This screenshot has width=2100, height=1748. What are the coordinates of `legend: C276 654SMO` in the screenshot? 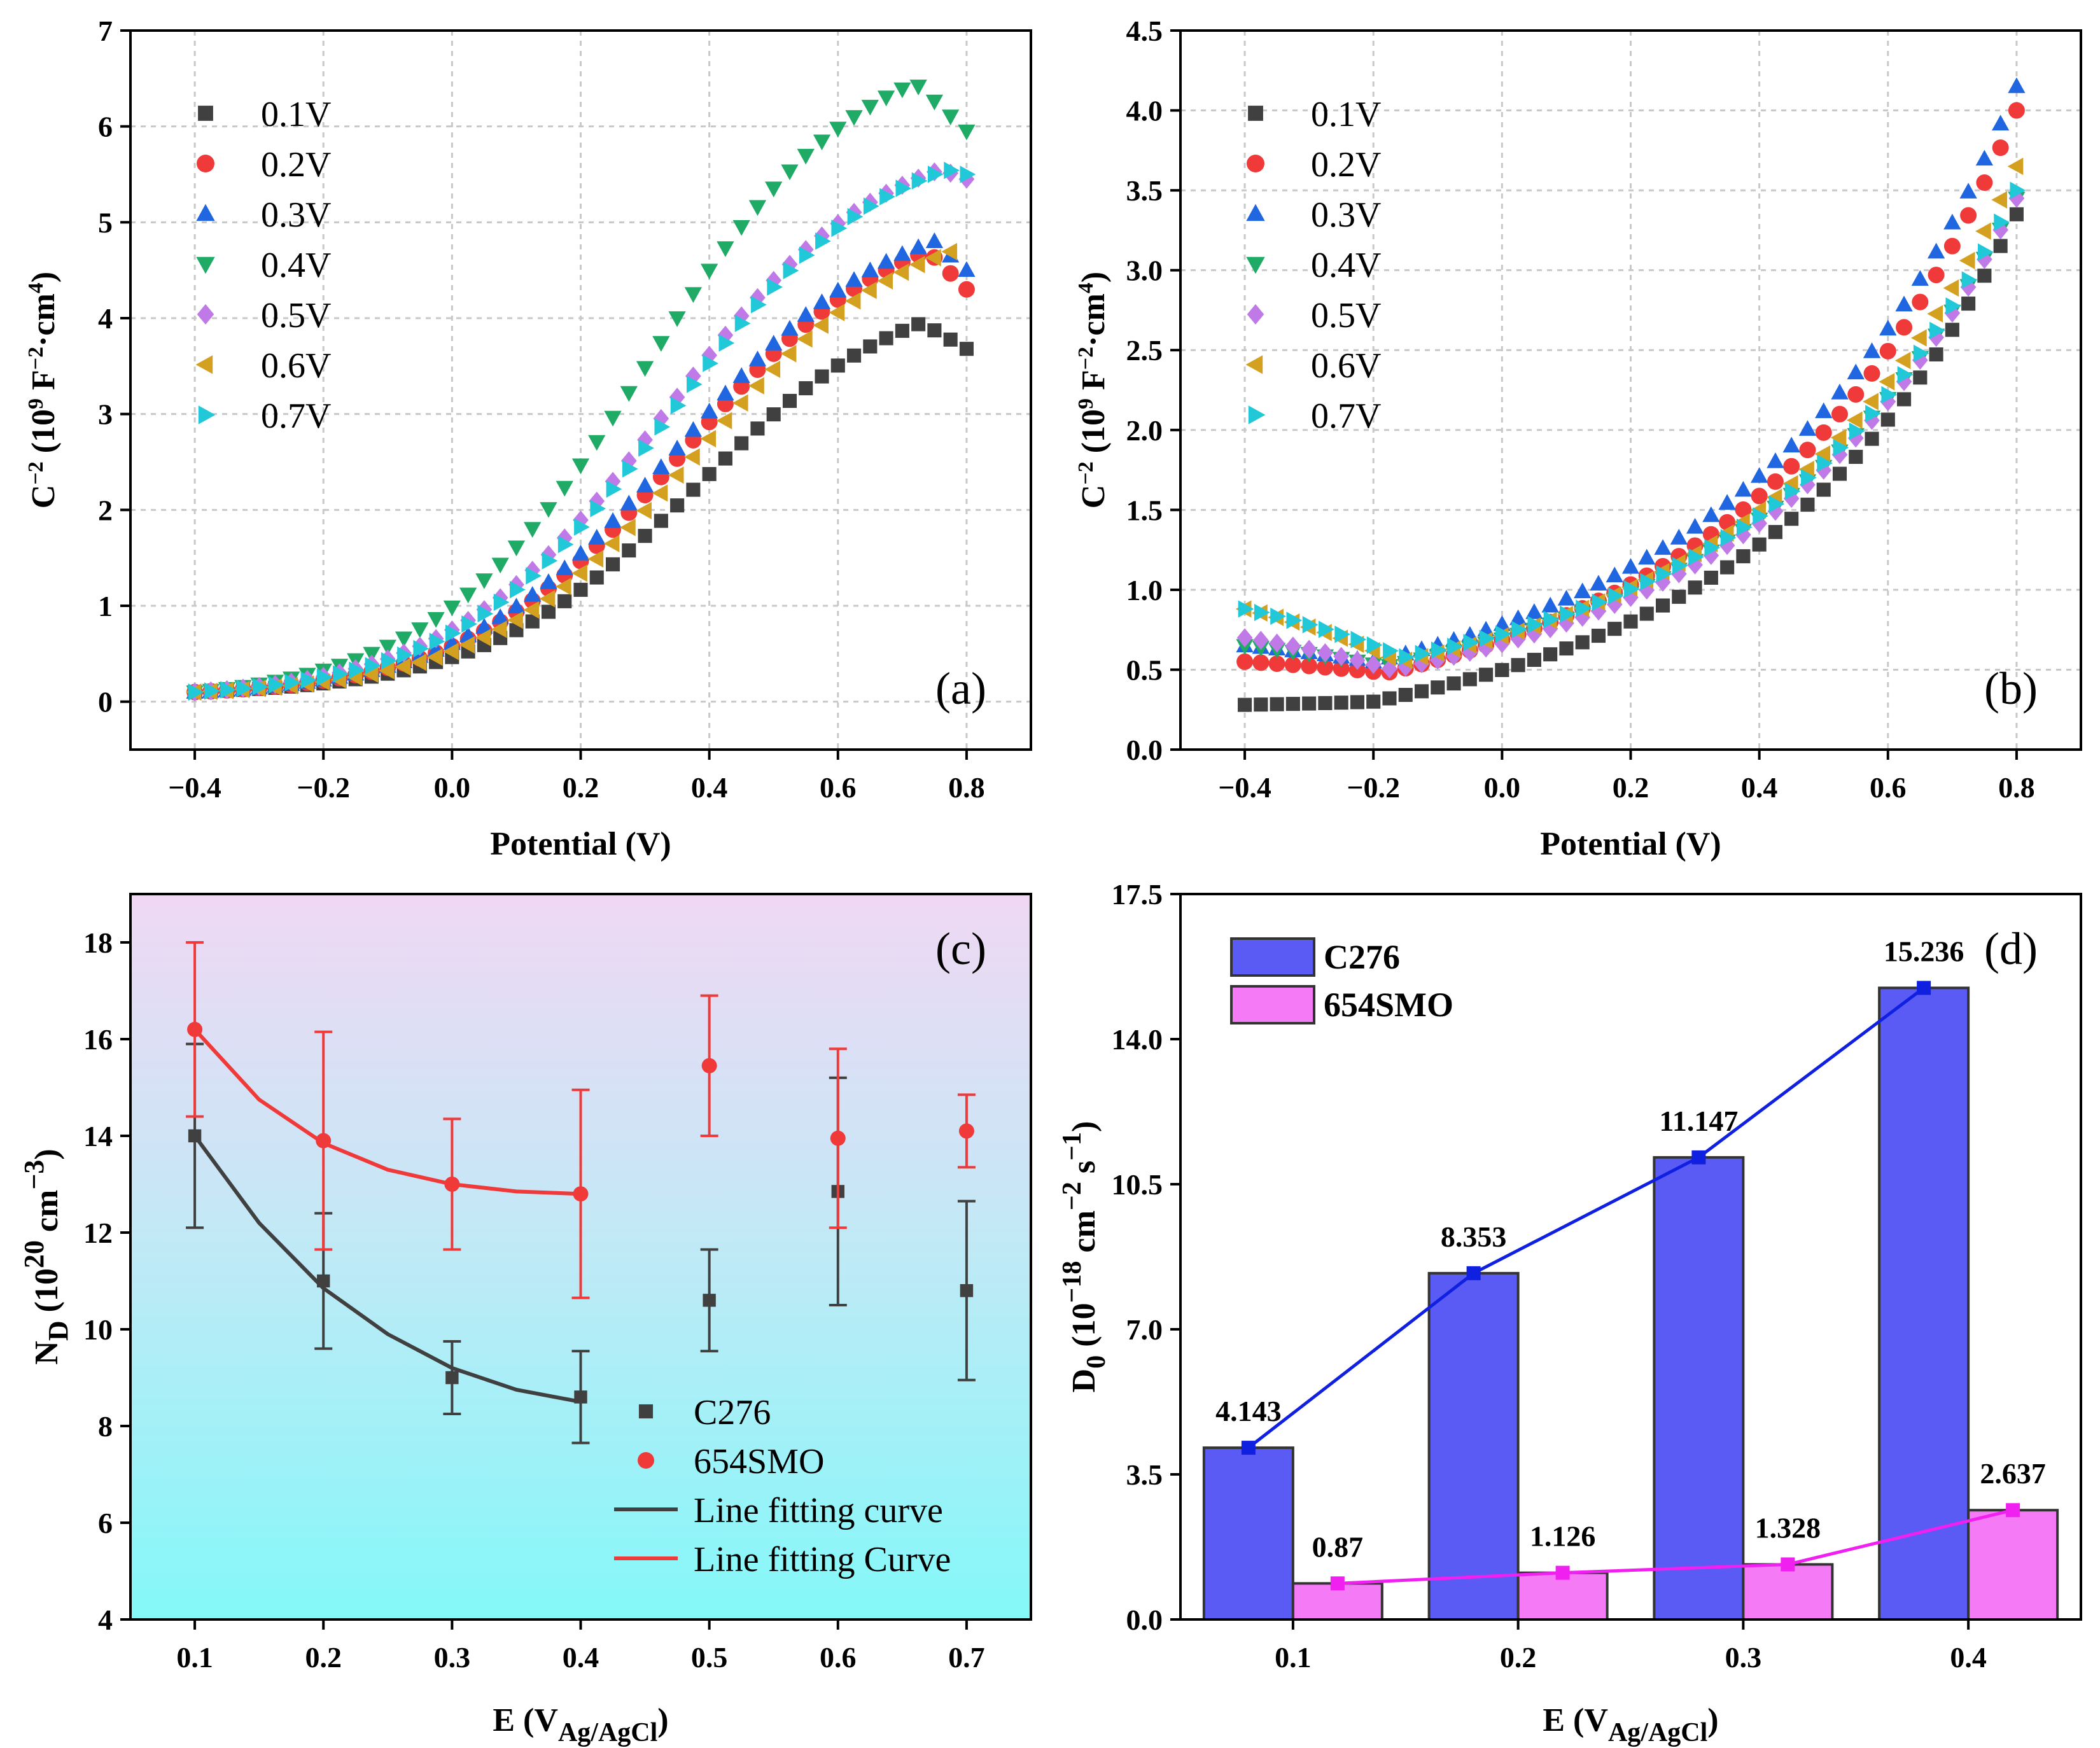 It's located at (1341, 980).